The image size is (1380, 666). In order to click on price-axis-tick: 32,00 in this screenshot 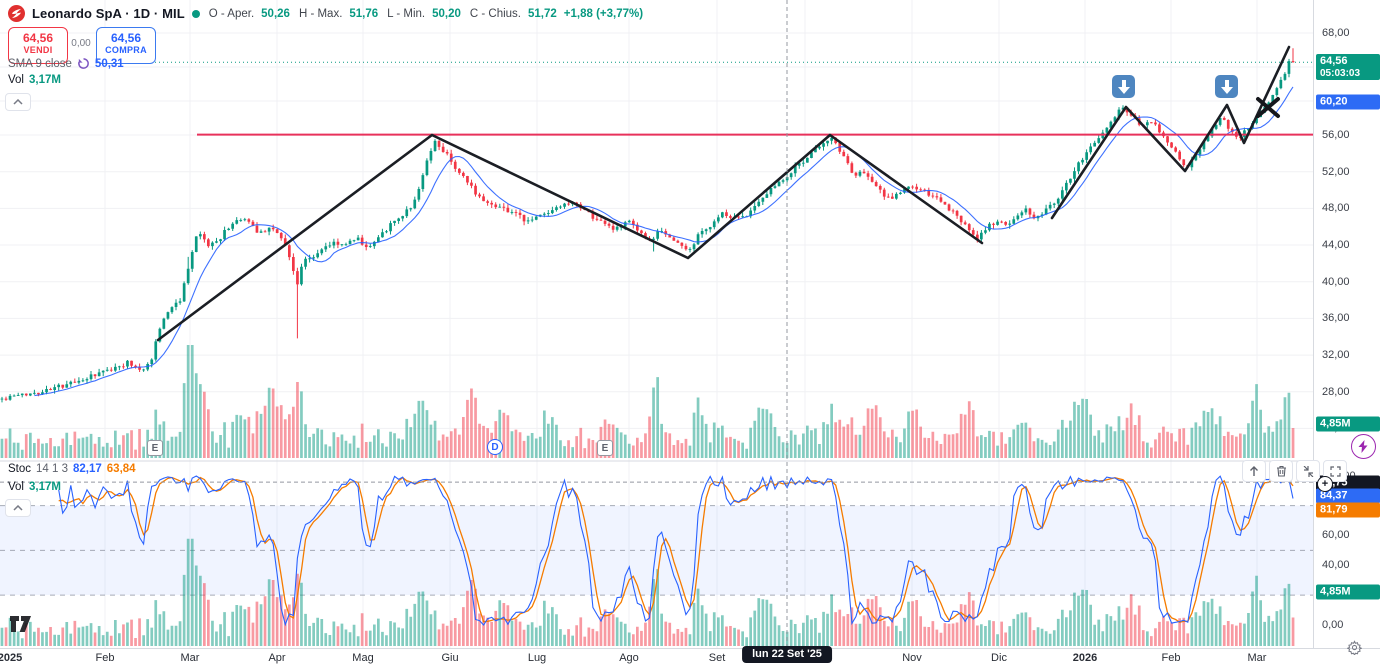, I will do `click(1336, 355)`.